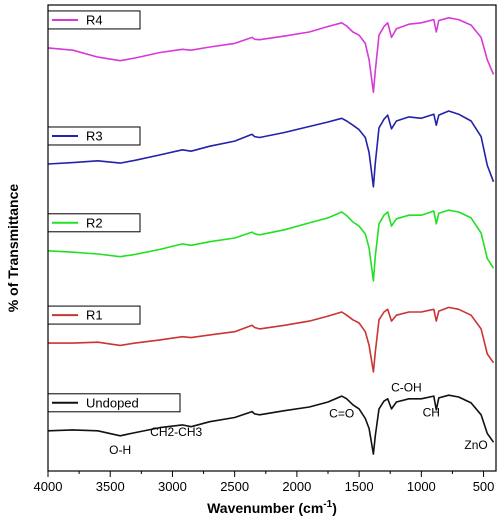 Image resolution: width=501 pixels, height=519 pixels. What do you see at coordinates (271, 149) in the screenshot?
I see `series-line-r3` at bounding box center [271, 149].